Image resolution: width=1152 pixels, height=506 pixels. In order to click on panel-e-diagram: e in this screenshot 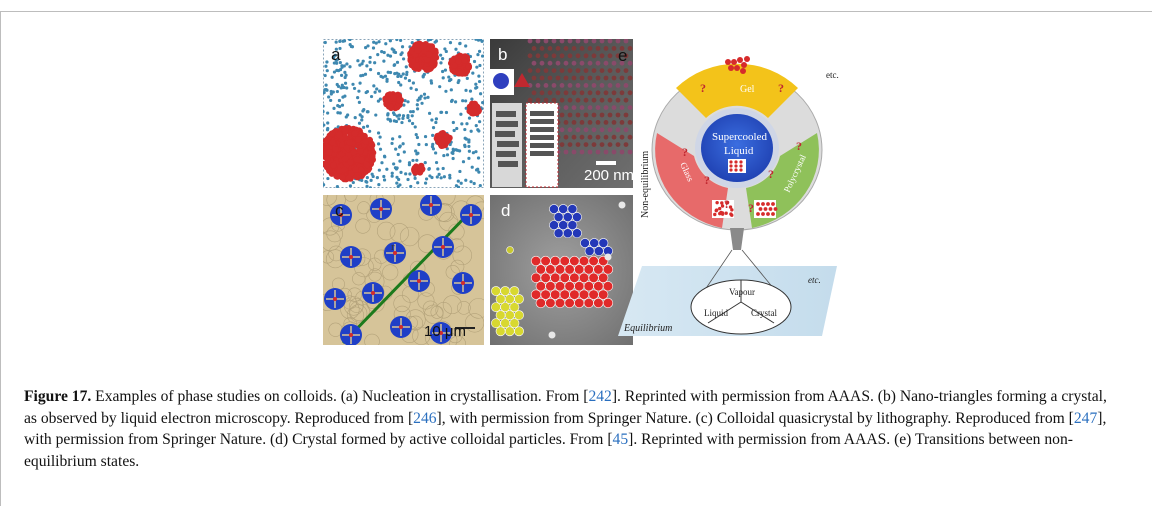, I will do `click(727, 194)`.